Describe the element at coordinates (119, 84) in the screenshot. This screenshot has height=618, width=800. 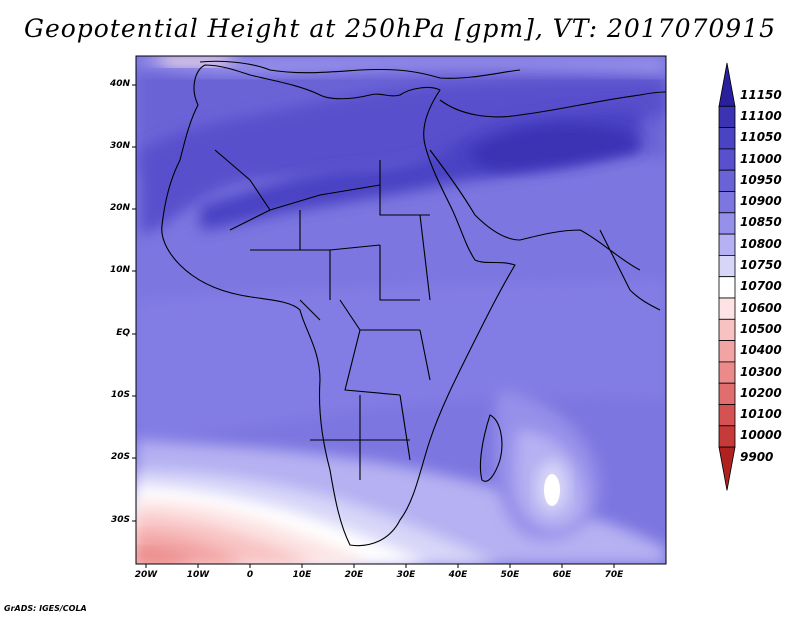
I see `lat-label-40n: 40N` at that location.